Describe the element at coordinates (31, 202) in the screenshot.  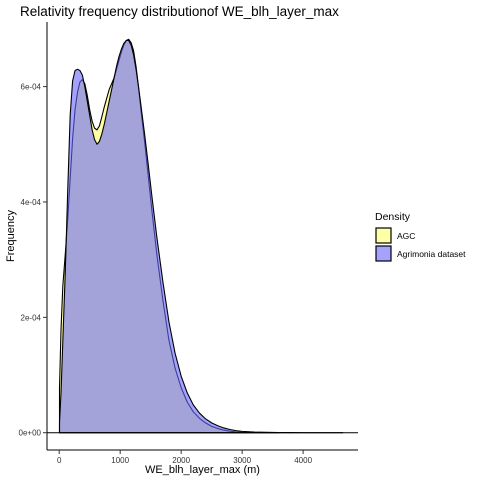
I see `y-tick-label: 4e-04` at that location.